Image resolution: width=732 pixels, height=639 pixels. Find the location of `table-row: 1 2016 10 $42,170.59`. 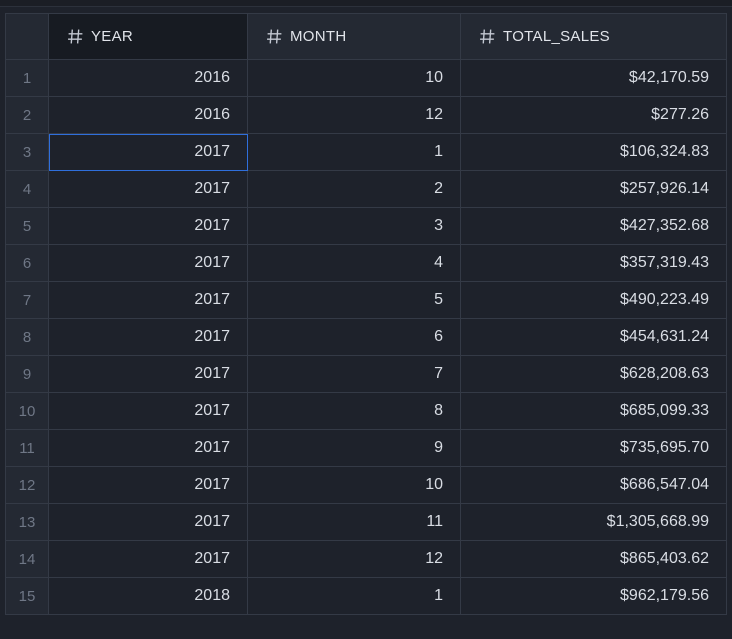

table-row: 1 2016 10 $42,170.59 is located at coordinates (366, 78).